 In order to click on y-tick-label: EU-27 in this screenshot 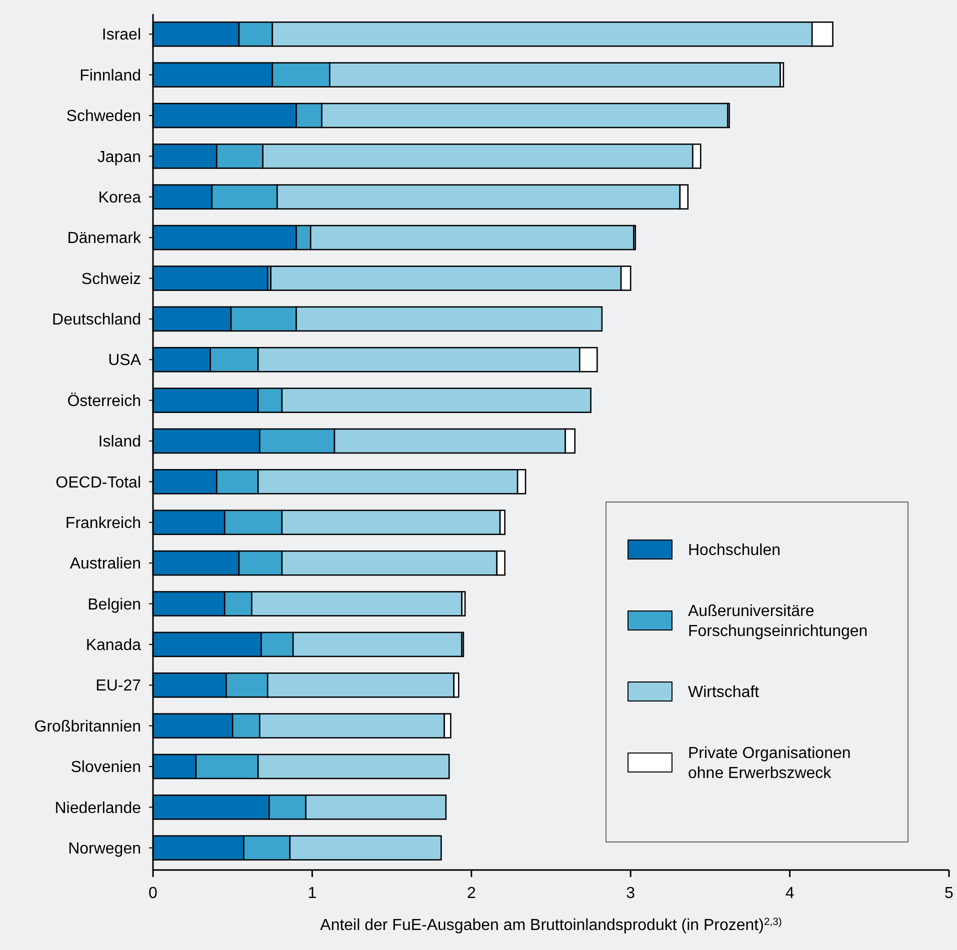, I will do `click(119, 686)`.